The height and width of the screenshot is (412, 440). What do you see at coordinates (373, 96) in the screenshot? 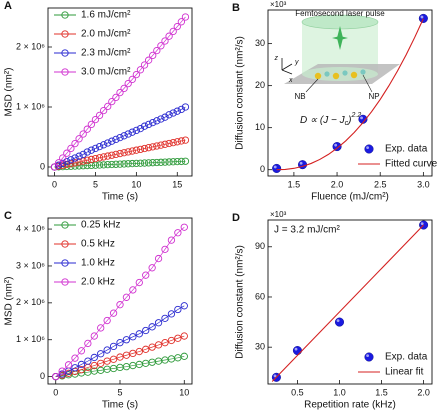
I see `inset-label: NP` at bounding box center [373, 96].